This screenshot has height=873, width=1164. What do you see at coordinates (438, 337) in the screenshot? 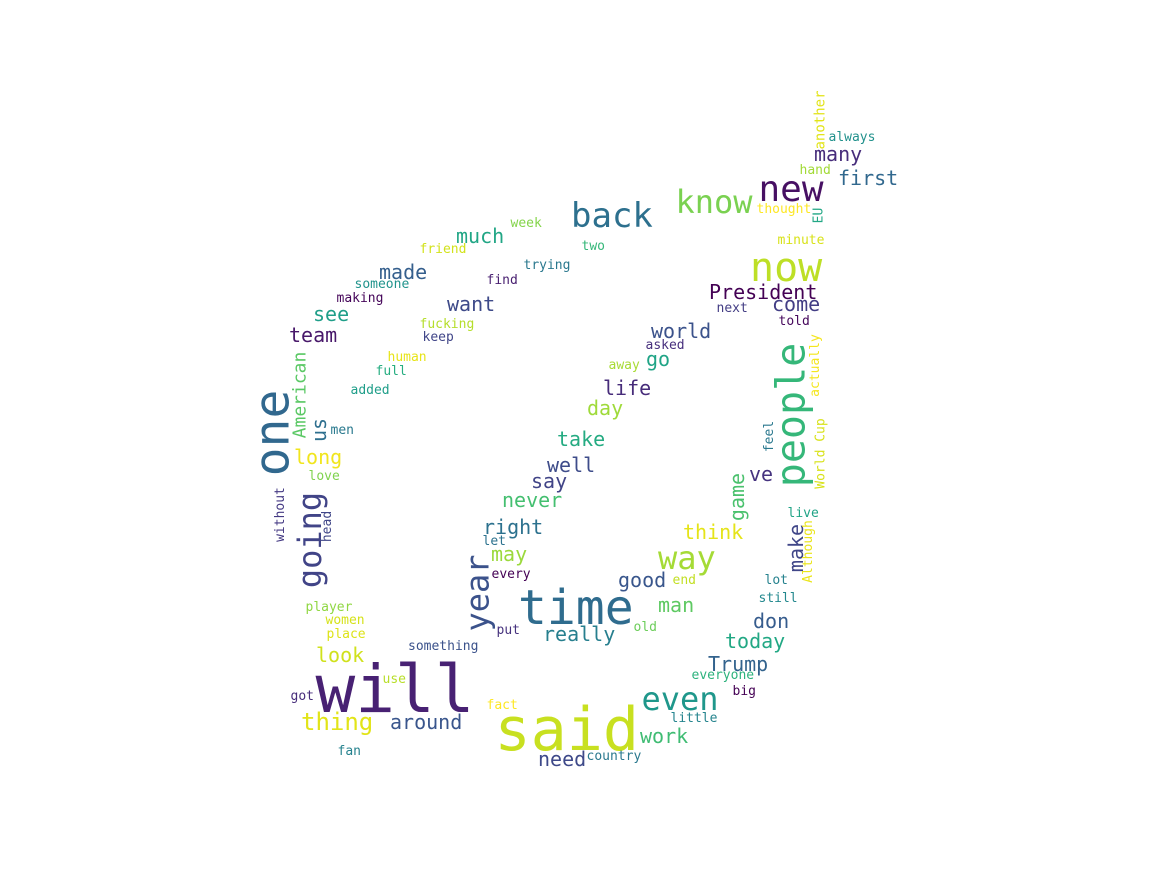
I see `cloud-word: keep` at bounding box center [438, 337].